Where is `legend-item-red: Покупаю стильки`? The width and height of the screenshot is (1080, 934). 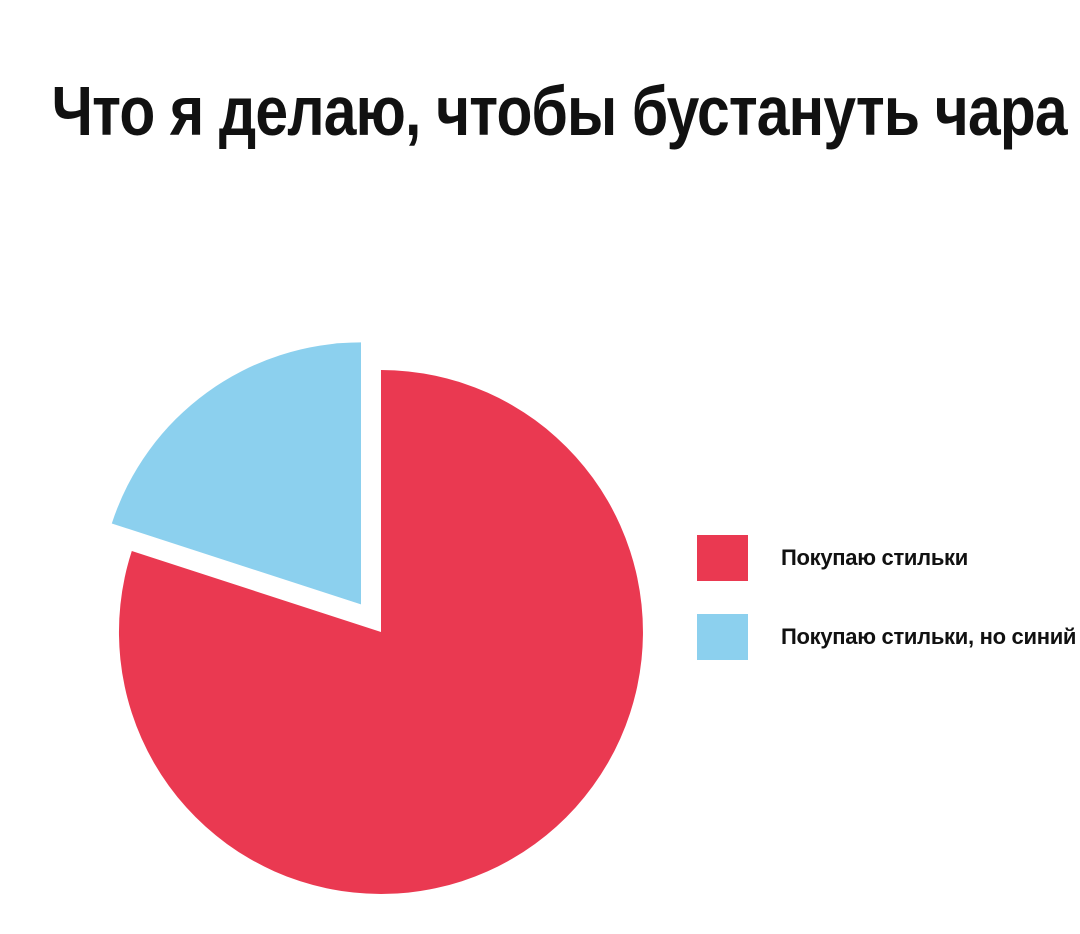 legend-item-red: Покупаю стильки is located at coordinates (886, 558).